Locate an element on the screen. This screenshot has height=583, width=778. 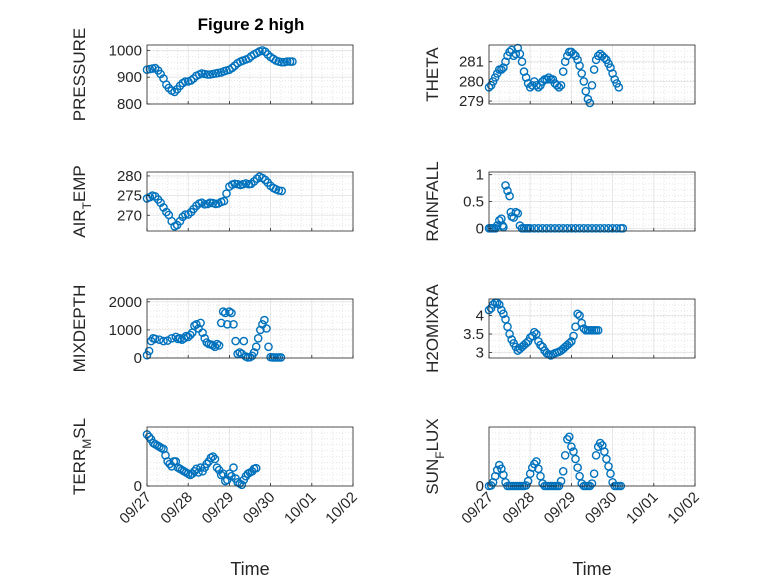
subplot-rainfall: 0 0.5 1 RAINFALL is located at coordinates (559, 201).